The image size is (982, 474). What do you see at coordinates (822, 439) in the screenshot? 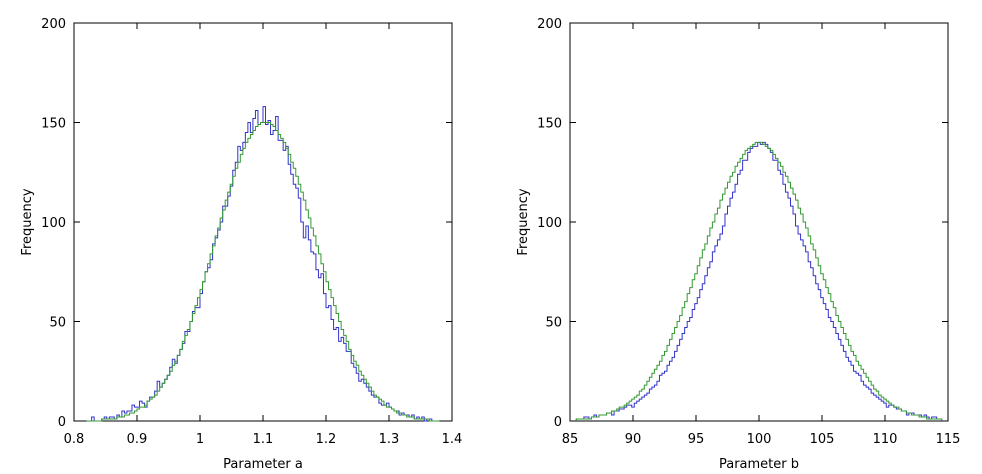
I see `x-tick-label: 105` at bounding box center [822, 439].